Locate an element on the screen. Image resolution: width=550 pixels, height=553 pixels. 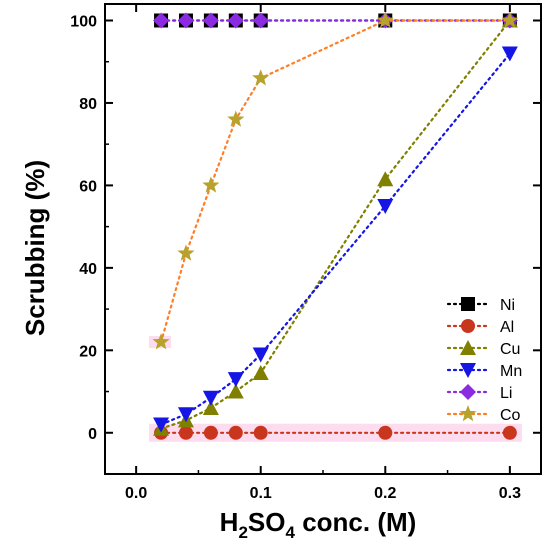
legend-marker-mn is located at coordinates (468, 370).